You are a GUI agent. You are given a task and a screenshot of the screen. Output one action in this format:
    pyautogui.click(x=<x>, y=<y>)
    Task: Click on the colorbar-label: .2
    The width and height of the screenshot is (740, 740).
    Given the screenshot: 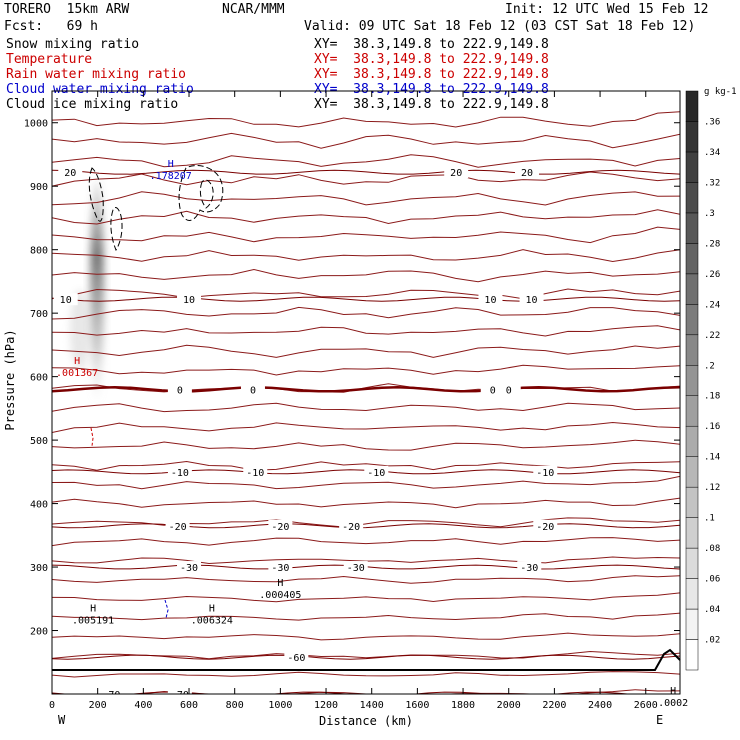 What is the action you would take?
    pyautogui.click(x=709, y=366)
    